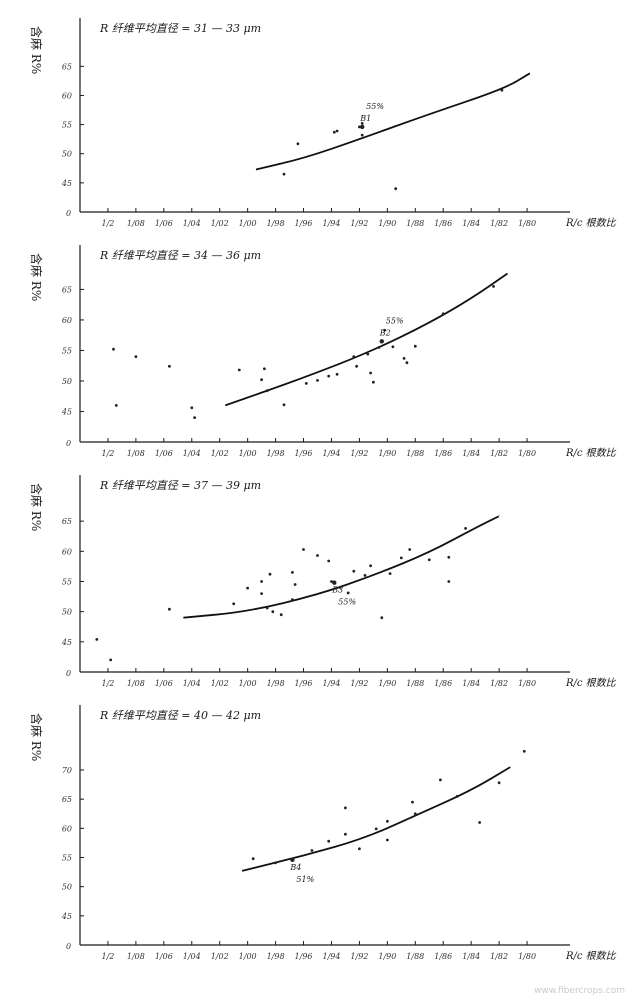 Image resolution: width=640 pixels, height=1000 pixels. I want to click on chart-title: R 纤维平均直径 = 37 — 39 μm, so click(180, 485).